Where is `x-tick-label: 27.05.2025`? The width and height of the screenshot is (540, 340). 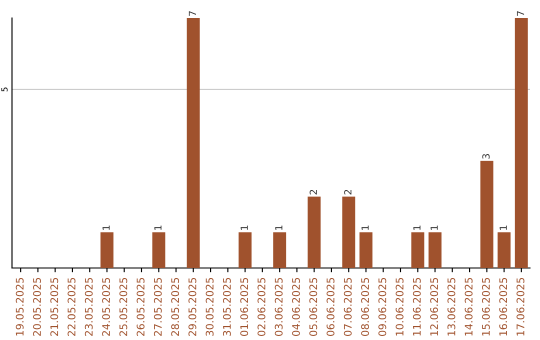 x-tick-label: 27.05.2025 is located at coordinates (158, 307).